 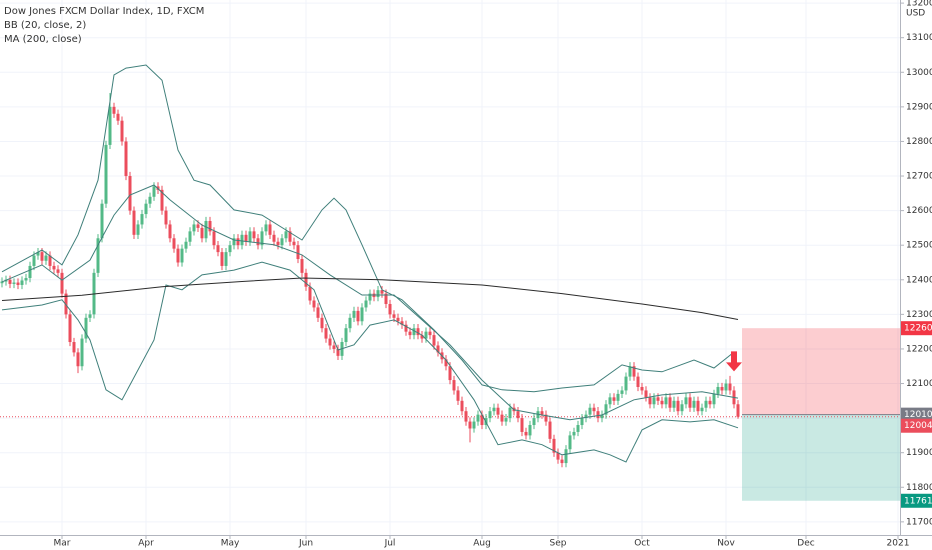 What do you see at coordinates (919, 453) in the screenshot?
I see `y-tick-label: 11900` at bounding box center [919, 453].